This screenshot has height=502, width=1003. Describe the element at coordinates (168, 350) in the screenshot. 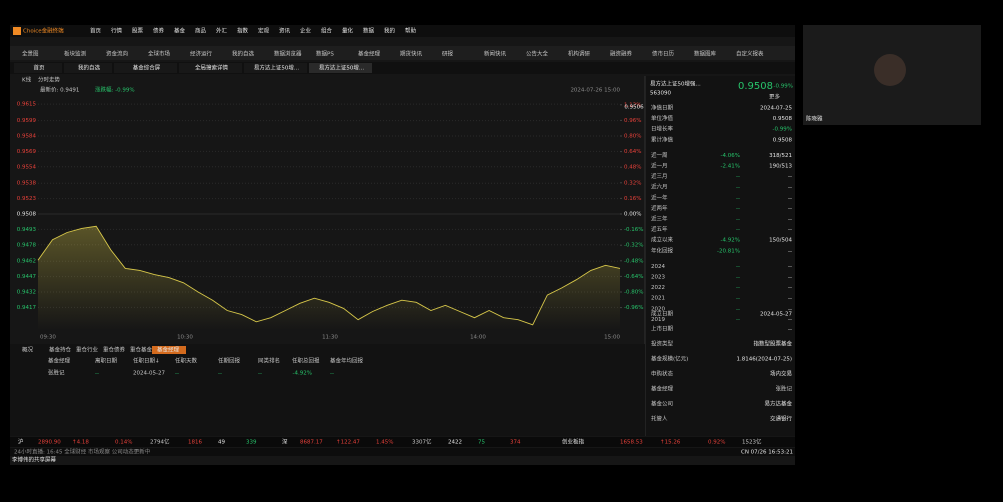

I see `lower-tab: 基金经理` at that location.